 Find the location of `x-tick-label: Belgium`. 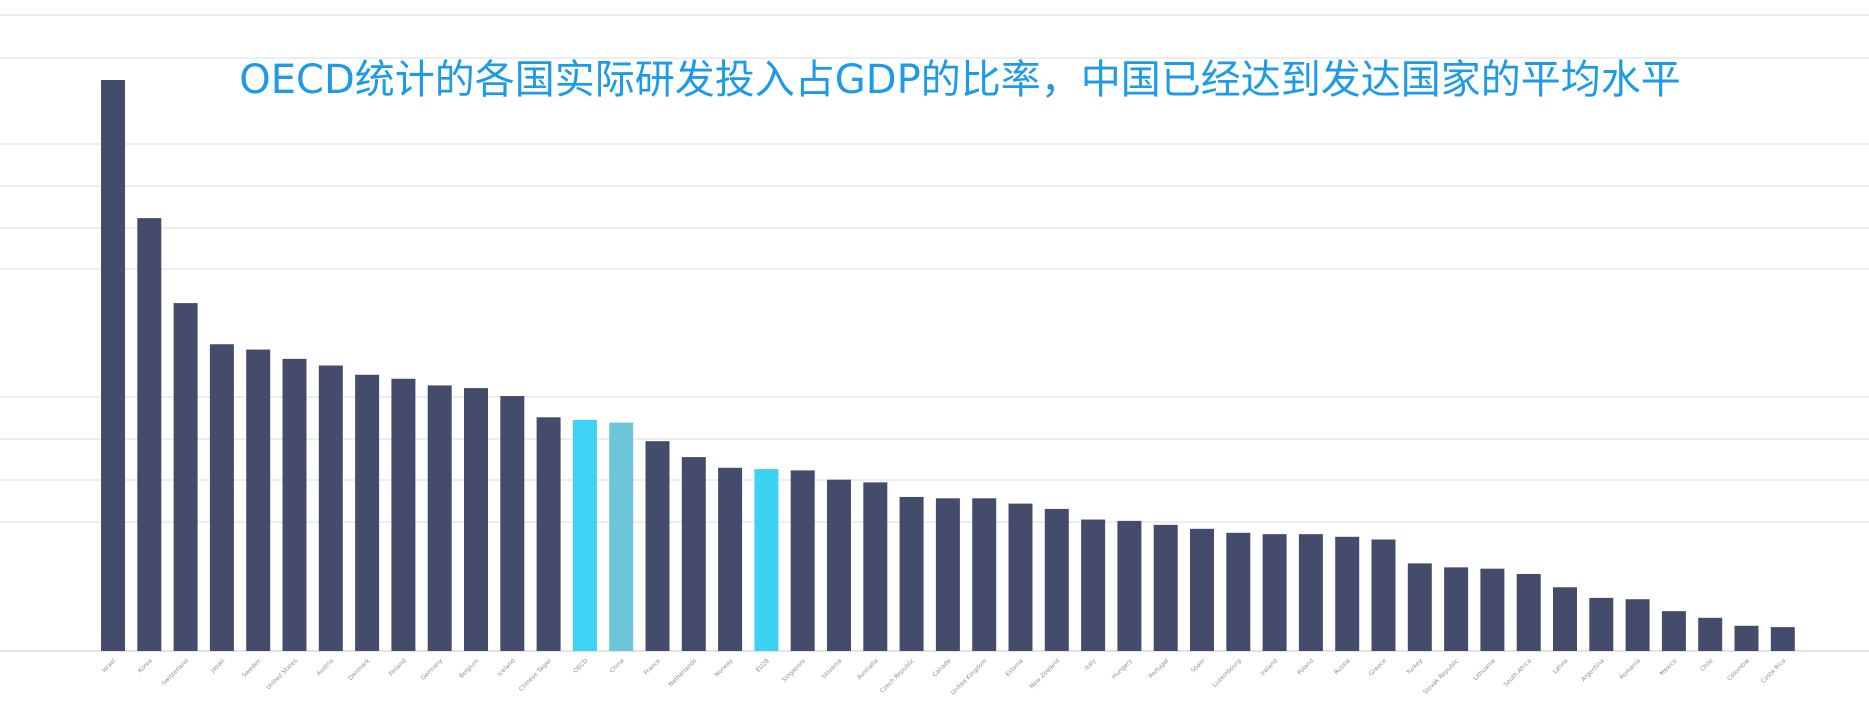

x-tick-label: Belgium is located at coordinates (469, 668).